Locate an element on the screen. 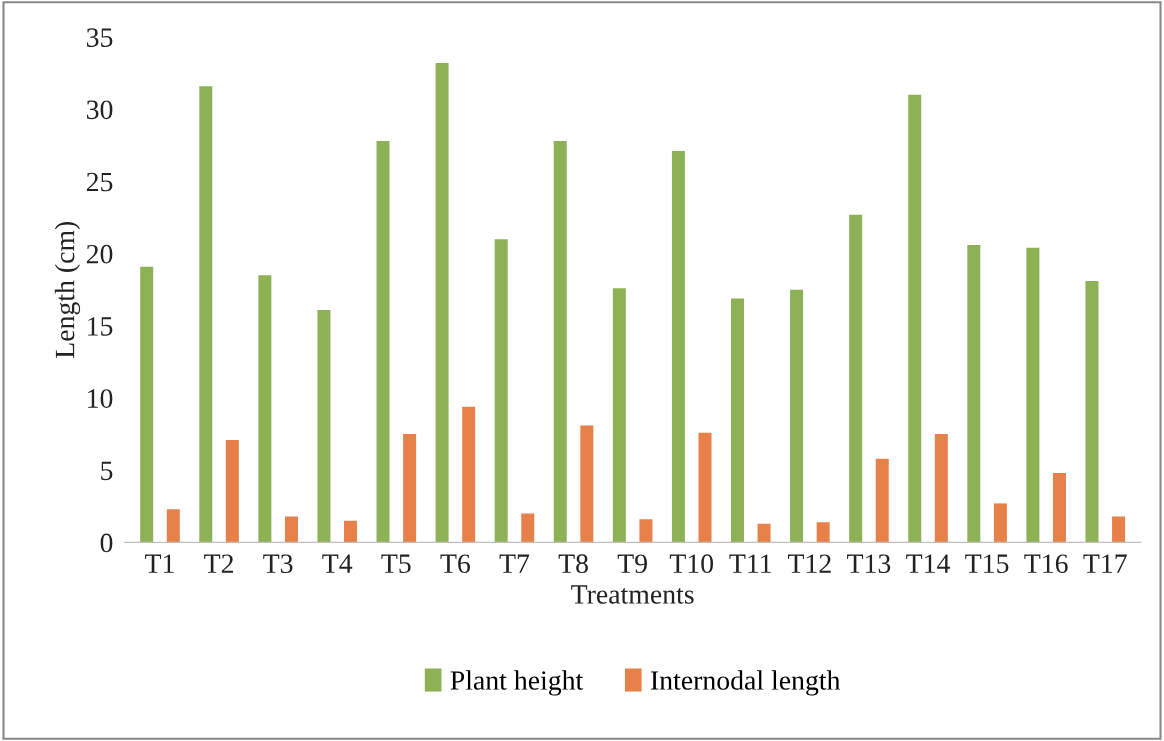 The image size is (1164, 741). x-axis-title: Treatments is located at coordinates (632, 594).